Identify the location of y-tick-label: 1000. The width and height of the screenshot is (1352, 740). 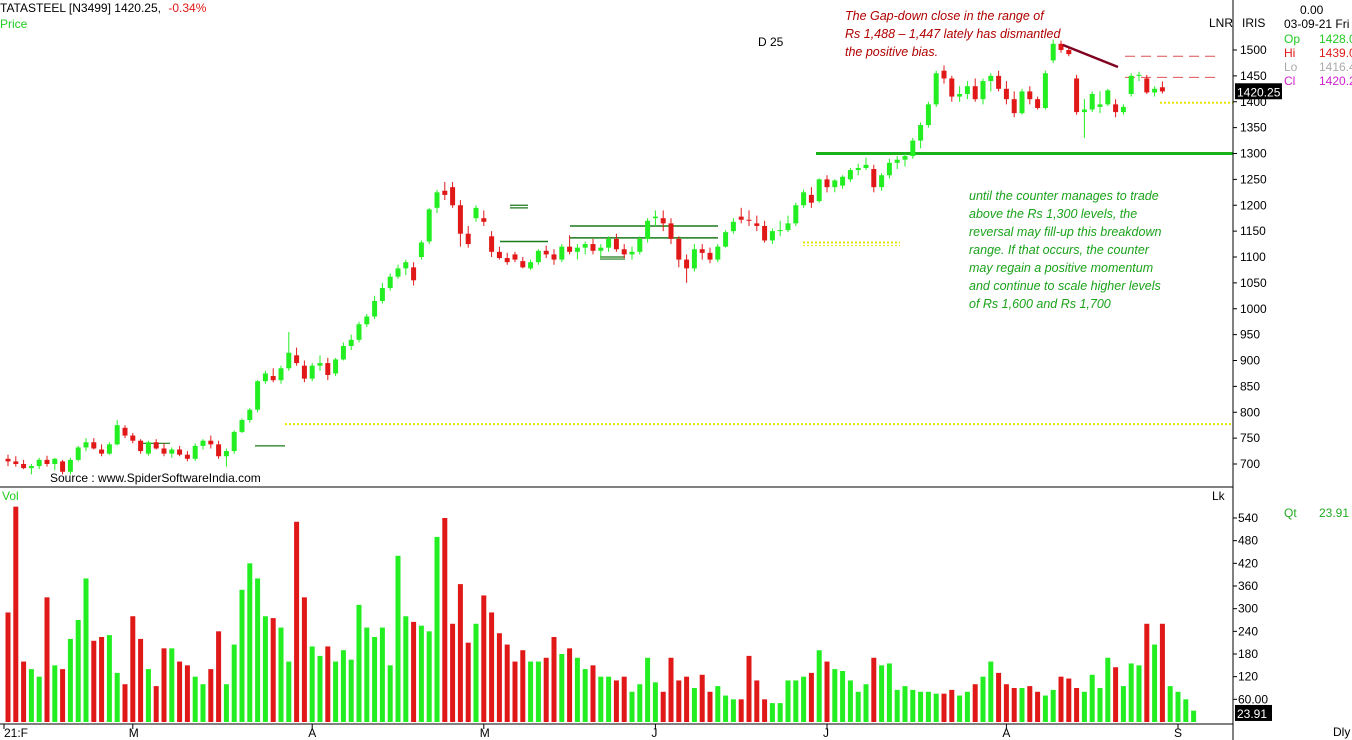
(1253, 309).